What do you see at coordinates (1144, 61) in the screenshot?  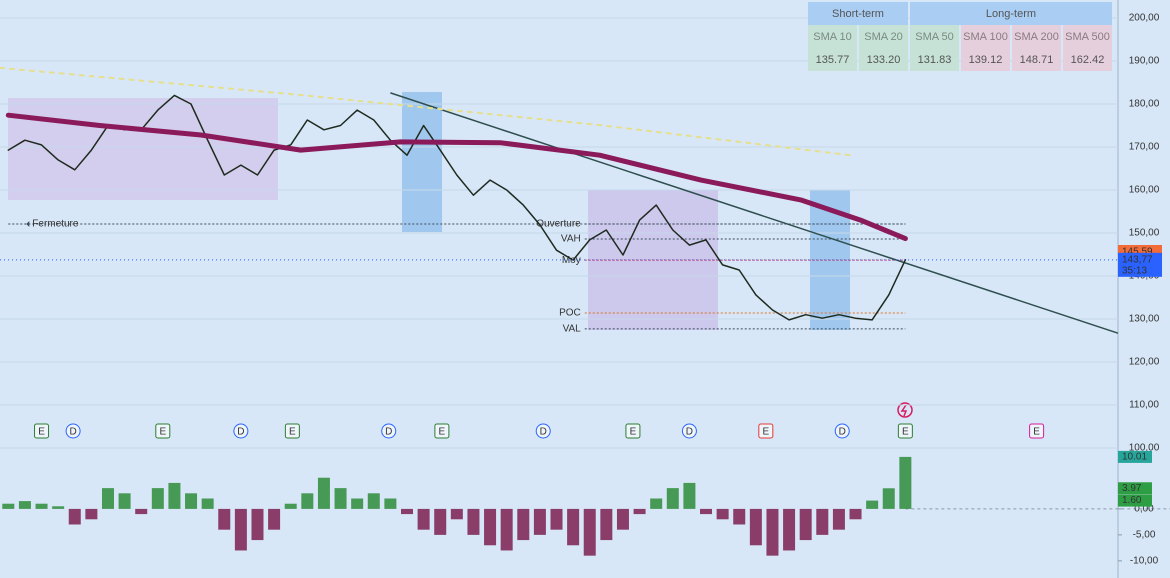 I see `y-tick-label: 190,00` at bounding box center [1144, 61].